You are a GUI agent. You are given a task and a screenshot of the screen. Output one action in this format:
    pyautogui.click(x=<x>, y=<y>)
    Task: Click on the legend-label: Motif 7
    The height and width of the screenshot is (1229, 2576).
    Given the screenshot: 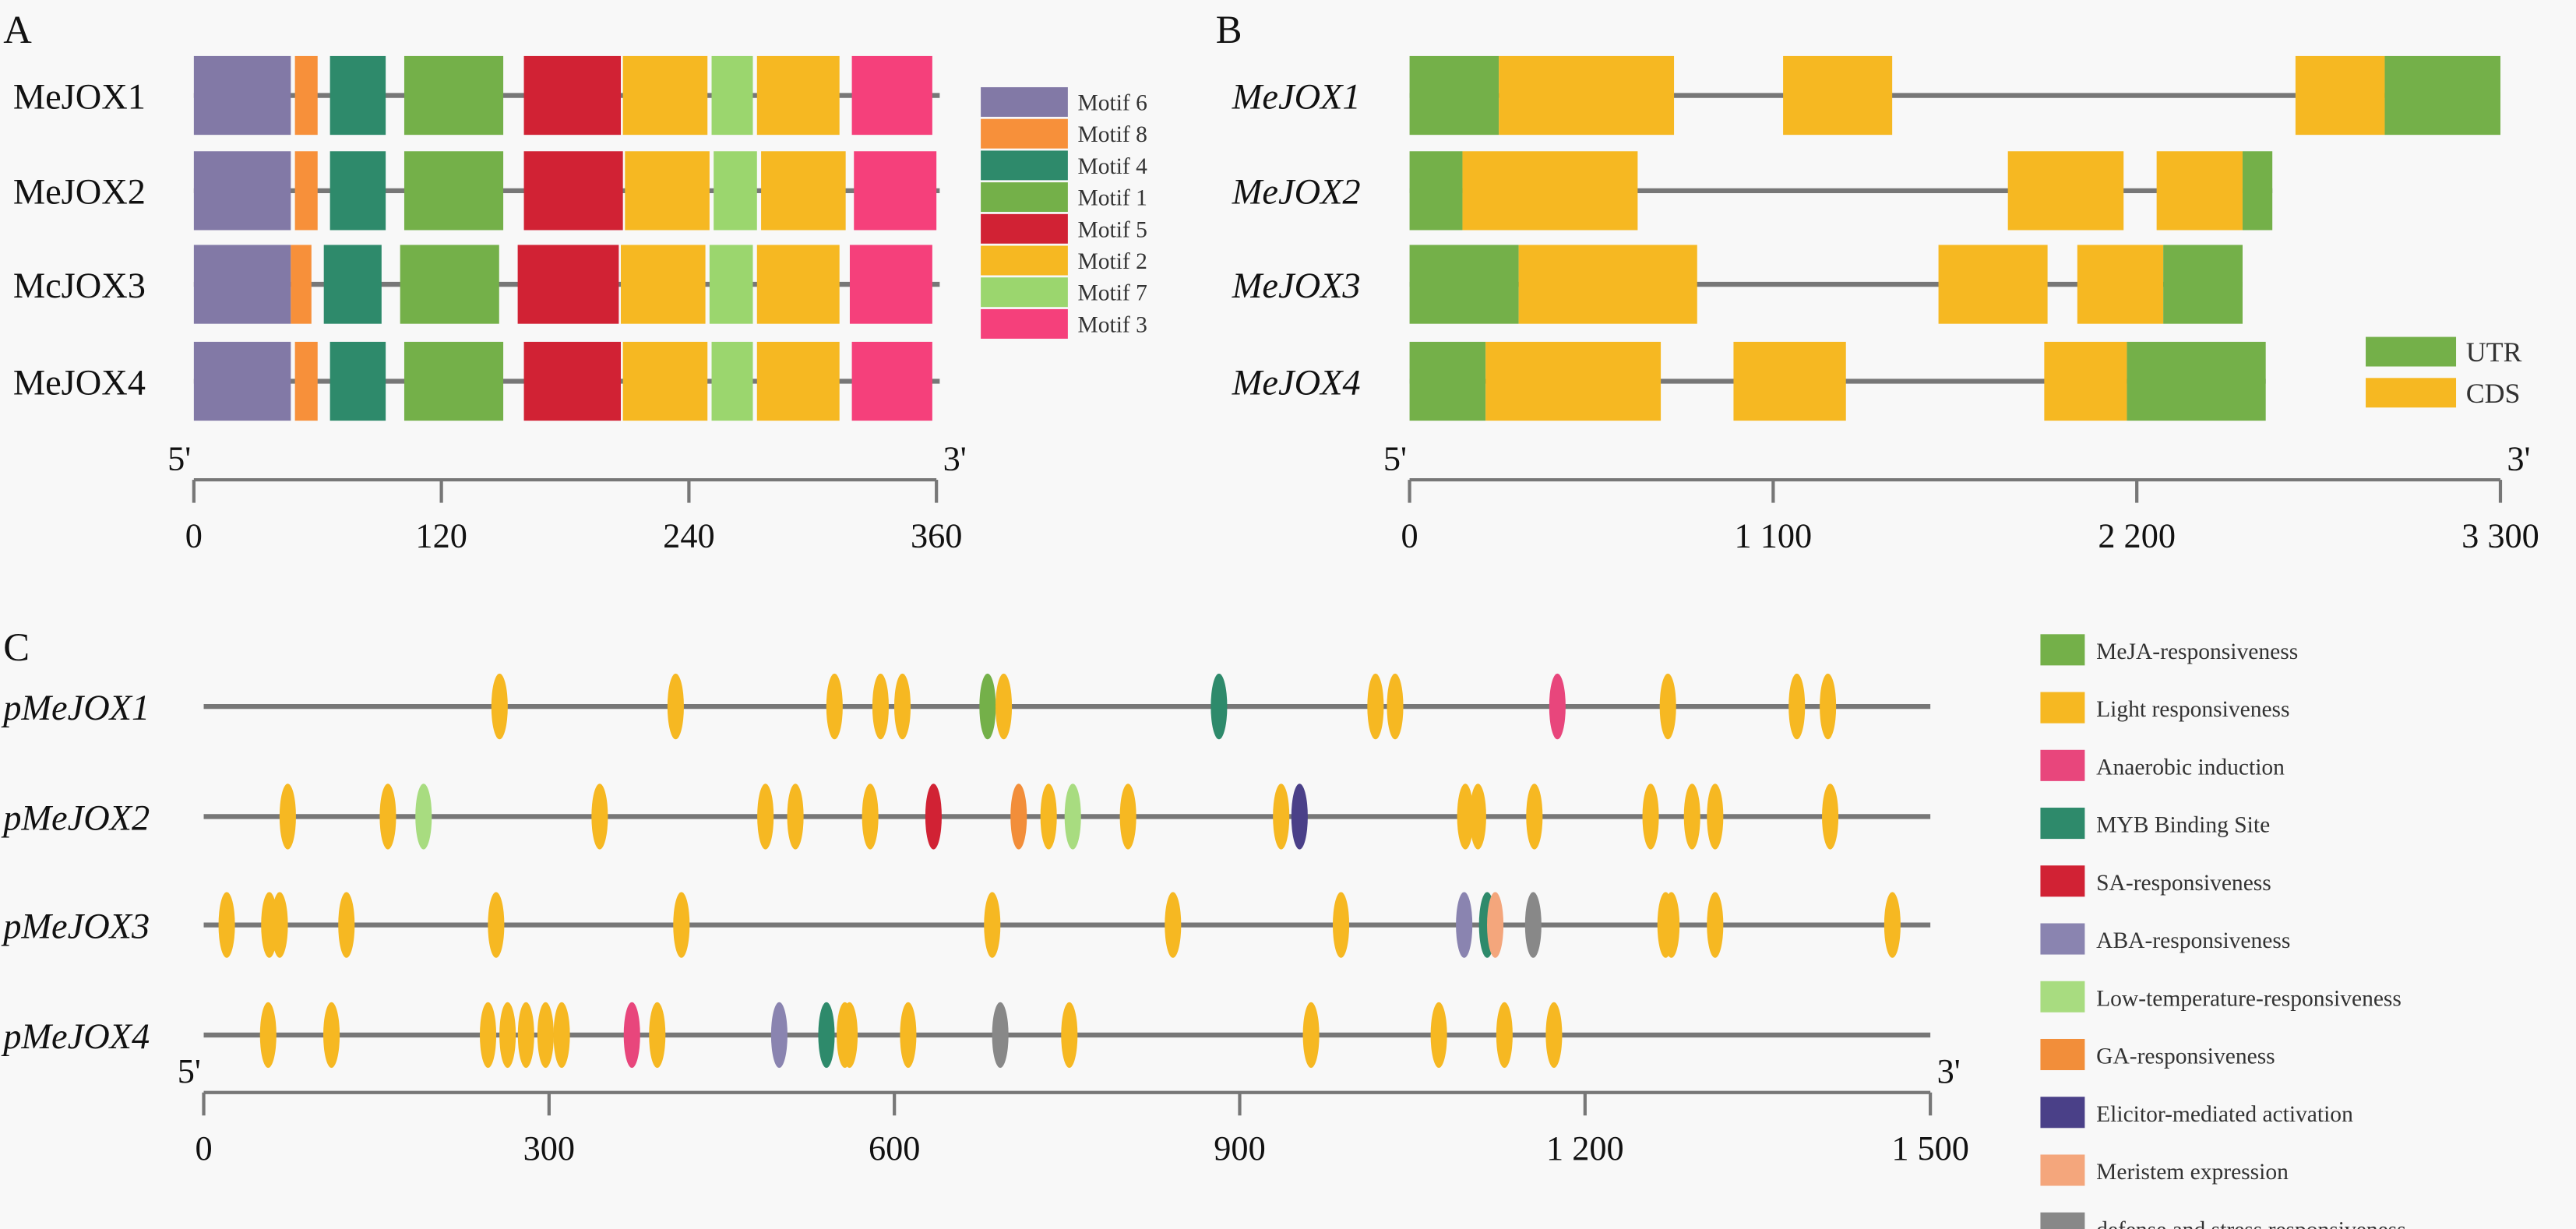 What is the action you would take?
    pyautogui.click(x=1112, y=294)
    